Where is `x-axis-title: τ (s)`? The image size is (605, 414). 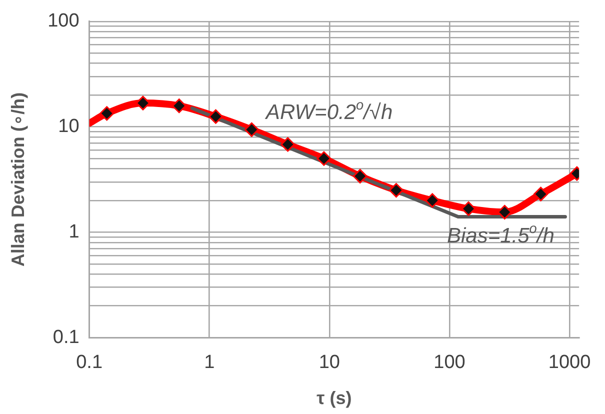 x-axis-title: τ (s) is located at coordinates (334, 398).